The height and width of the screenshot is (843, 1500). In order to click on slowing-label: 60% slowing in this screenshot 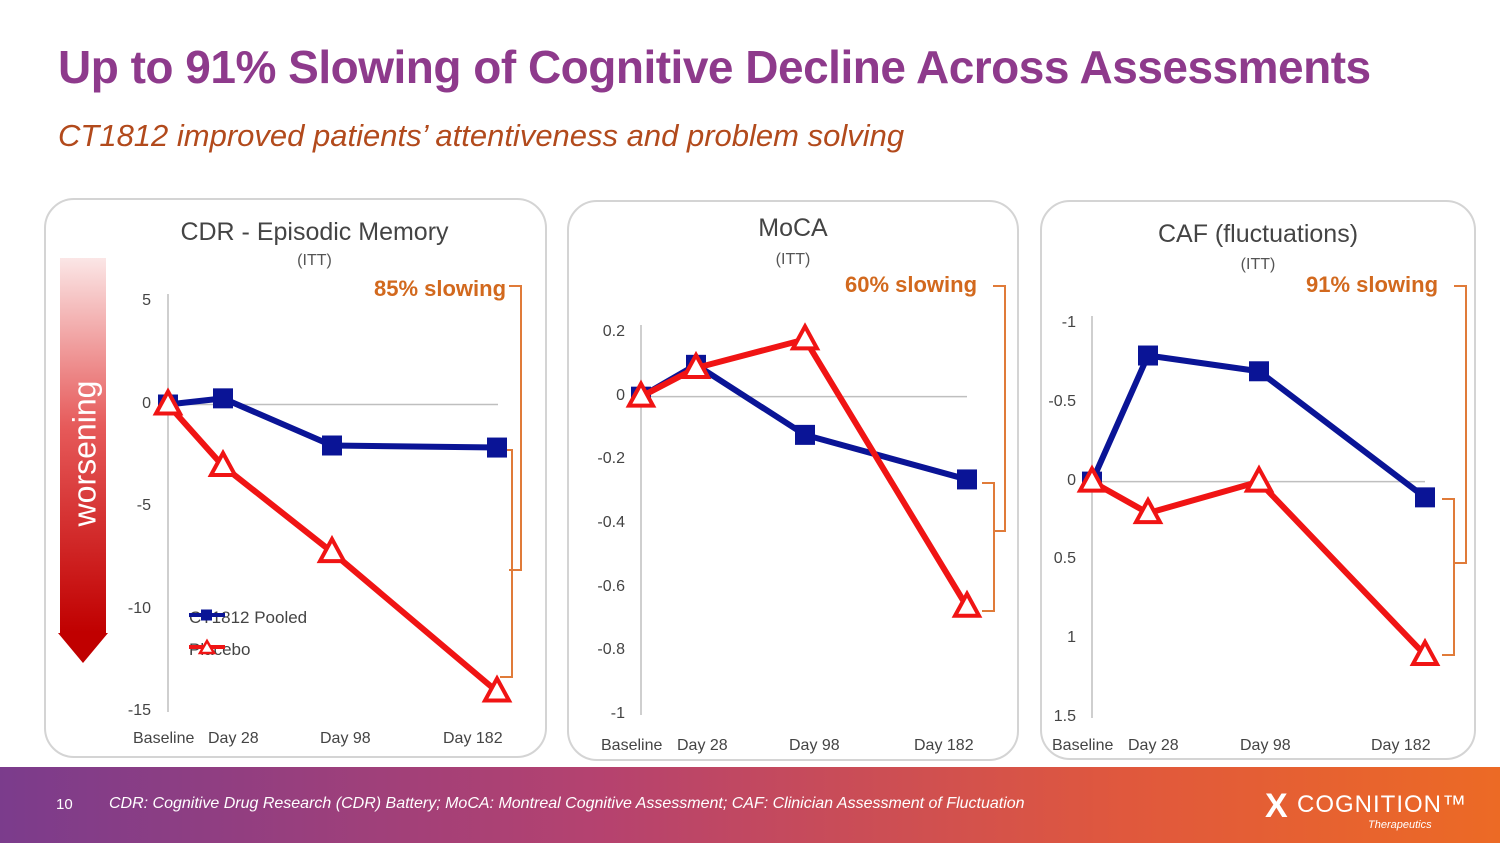, I will do `click(911, 284)`.